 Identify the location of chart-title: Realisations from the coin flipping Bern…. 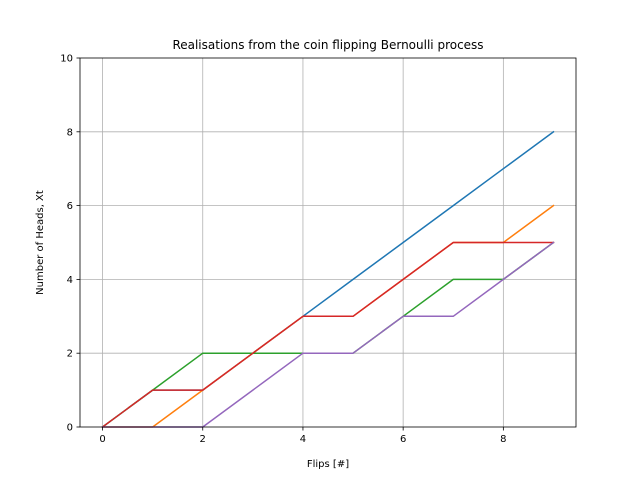
(327, 45).